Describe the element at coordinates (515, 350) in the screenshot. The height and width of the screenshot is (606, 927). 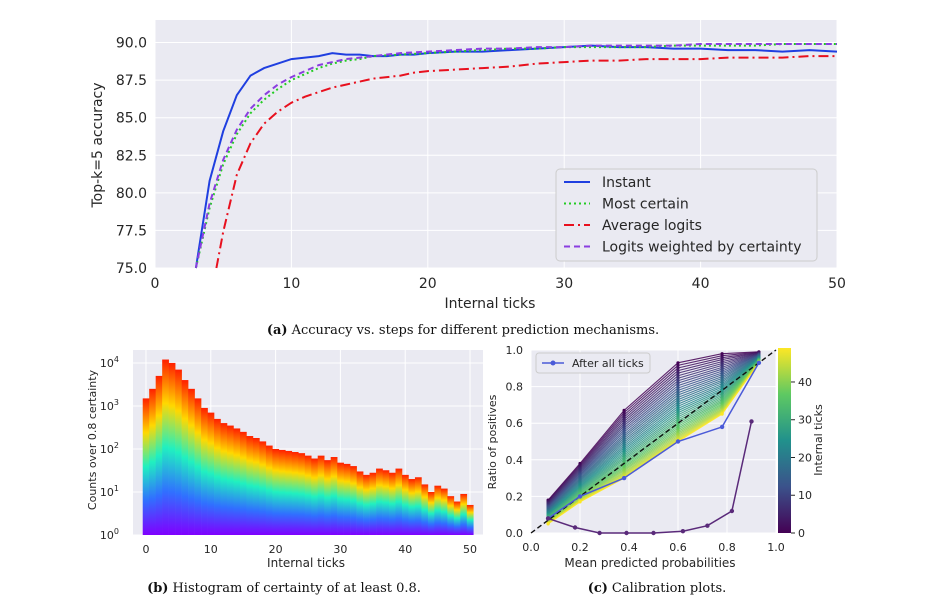
I see `tick-c-y: 1.0` at that location.